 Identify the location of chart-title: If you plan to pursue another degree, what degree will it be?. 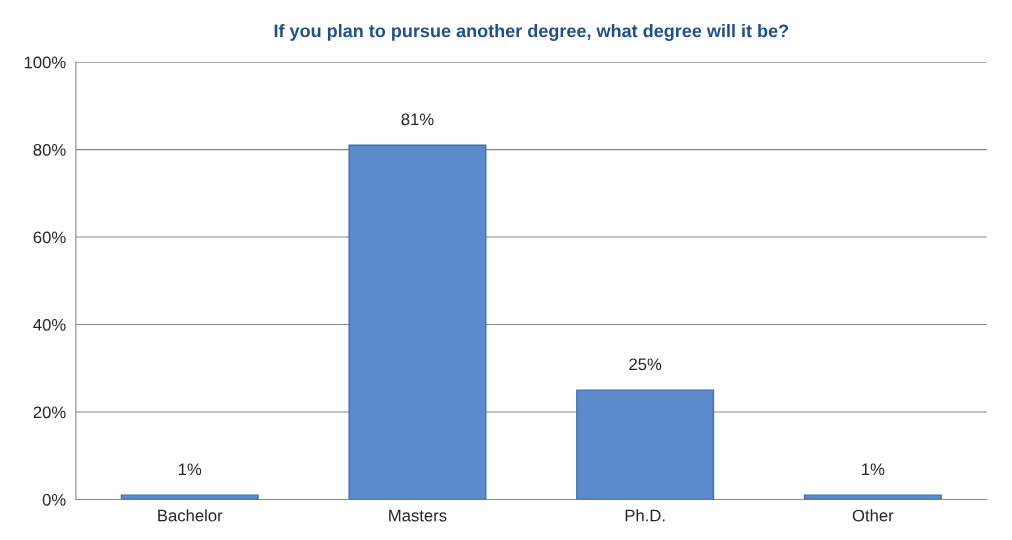
(531, 32).